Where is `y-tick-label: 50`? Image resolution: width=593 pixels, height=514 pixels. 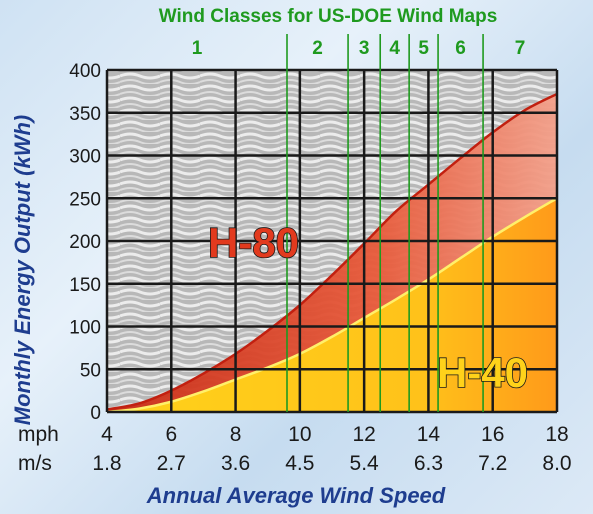 y-tick-label: 50 is located at coordinates (90, 370).